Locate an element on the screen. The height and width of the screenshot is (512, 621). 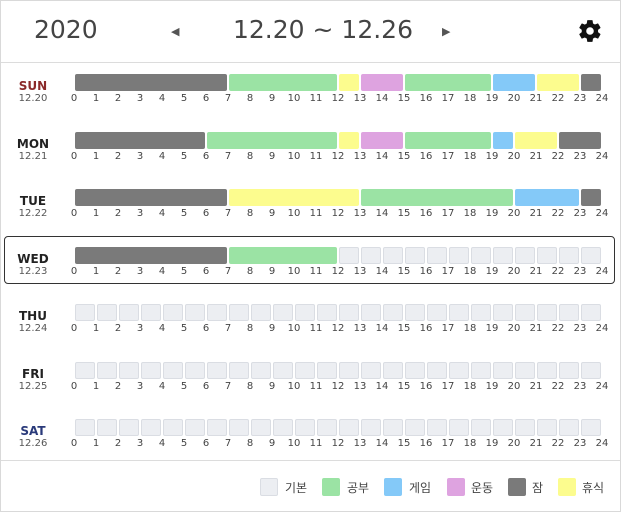
settings-gear-icon is located at coordinates (590, 31).